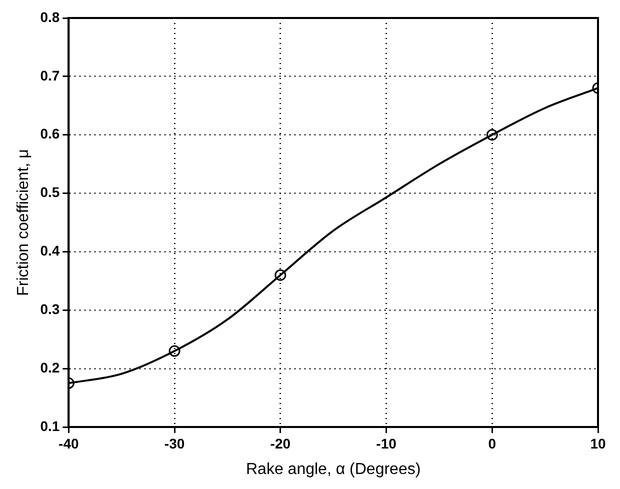 The height and width of the screenshot is (489, 620). Describe the element at coordinates (50, 426) in the screenshot. I see `y-tick-label: 0.1` at that location.